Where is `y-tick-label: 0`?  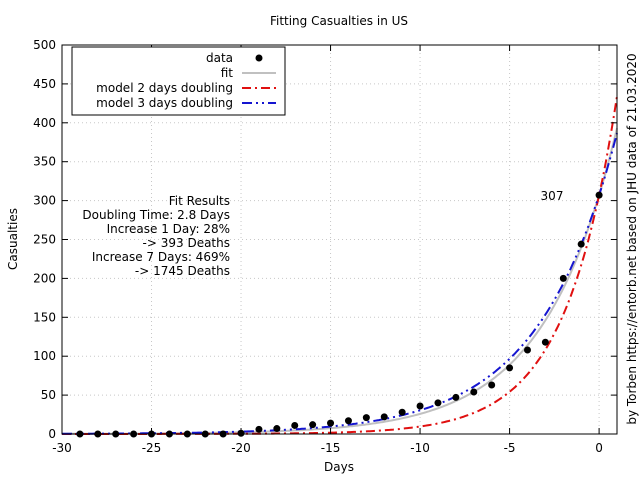 y-tick-label: 0 is located at coordinates (52, 434).